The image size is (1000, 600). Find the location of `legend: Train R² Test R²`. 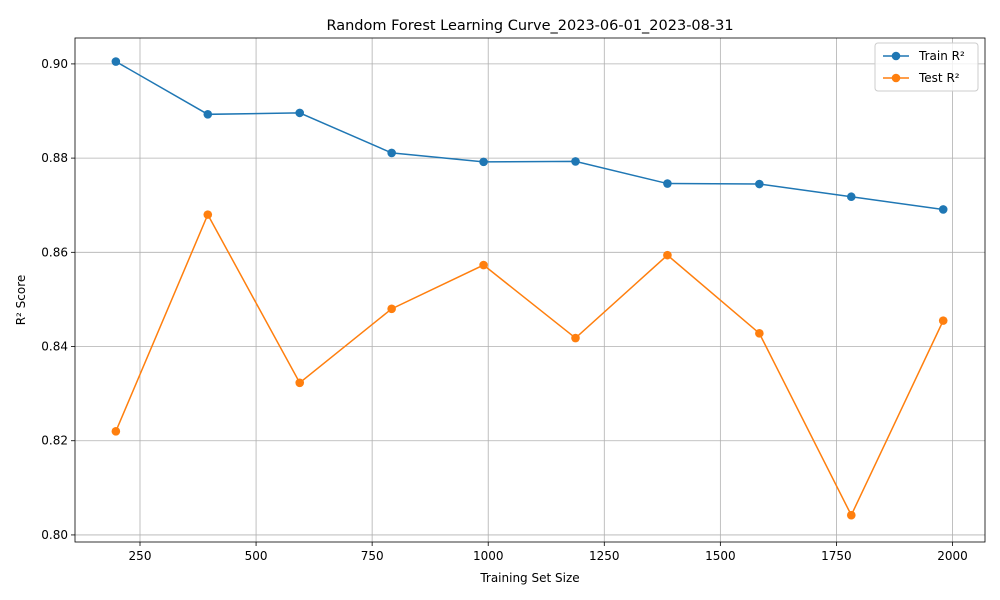

legend: Train R² Test R² is located at coordinates (926, 67).